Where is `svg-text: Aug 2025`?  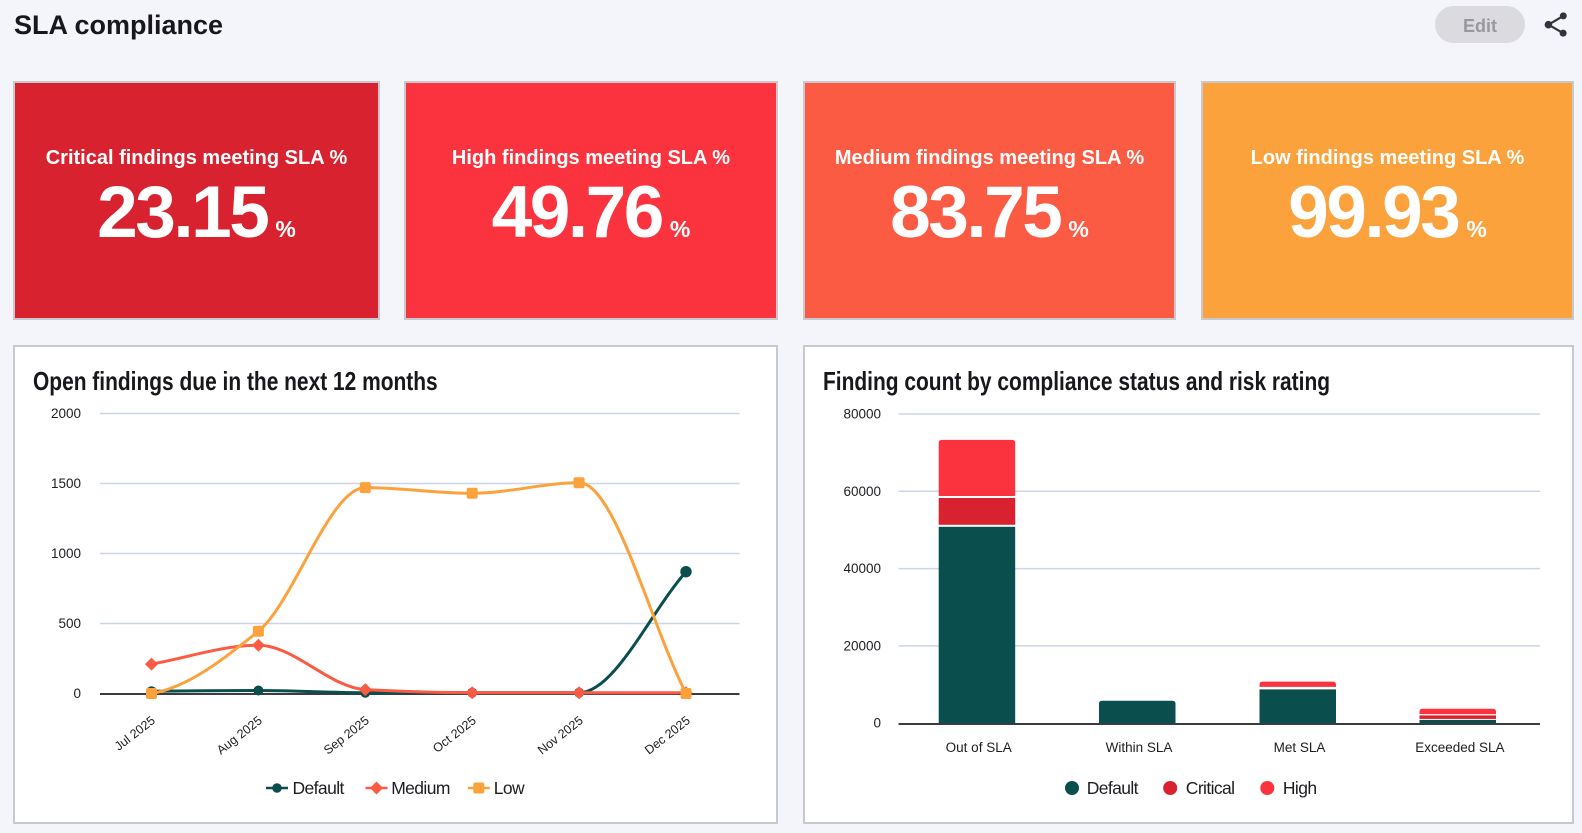 svg-text: Aug 2025 is located at coordinates (239, 735).